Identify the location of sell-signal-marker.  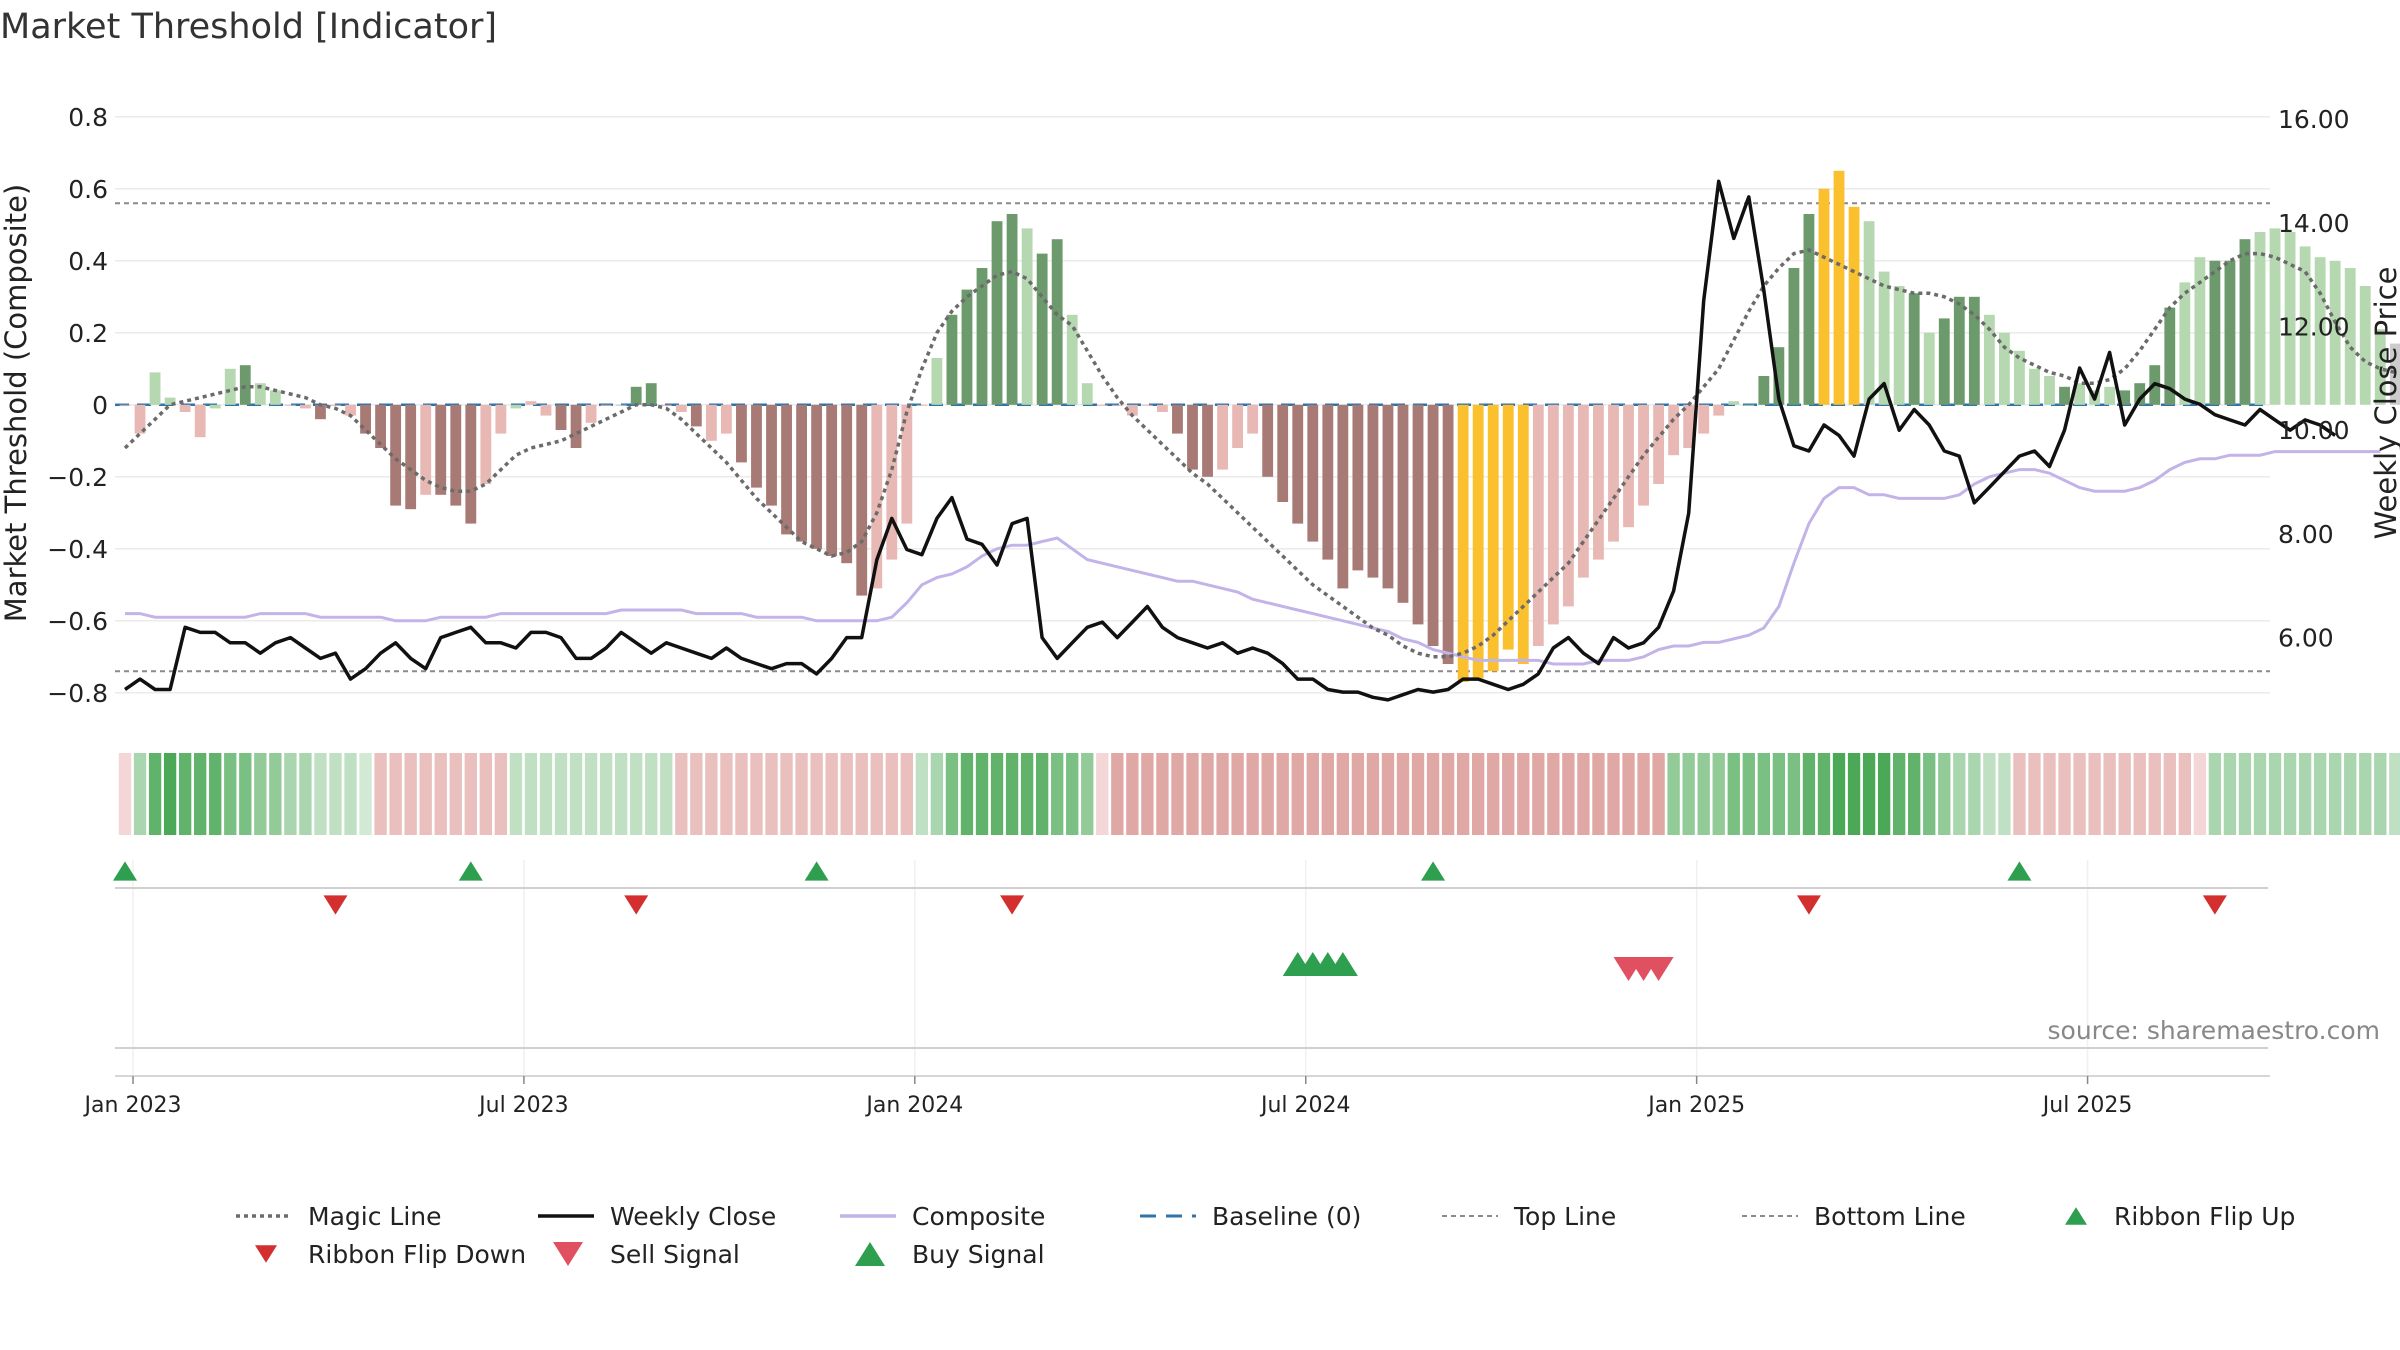
(1658, 969).